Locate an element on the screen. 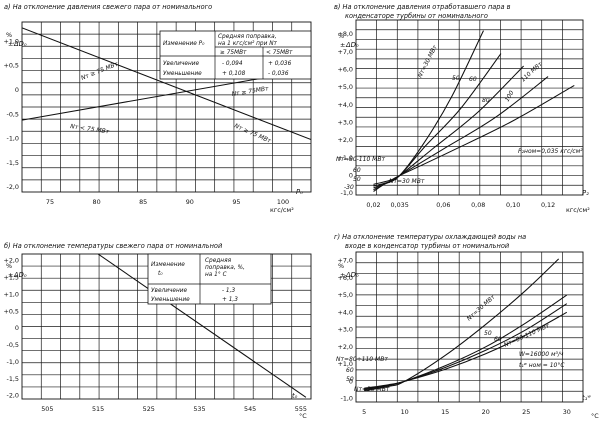  panel-a-table-head-right-l2: на 1 кгс/см² при Nт is located at coordinates (248, 43).